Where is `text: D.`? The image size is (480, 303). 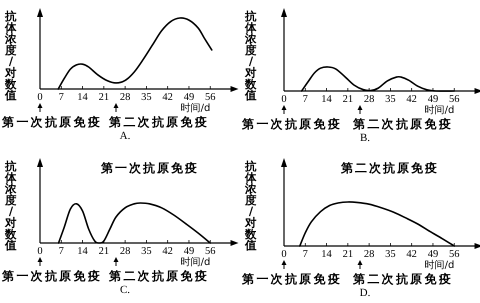 text: D. is located at coordinates (365, 293).